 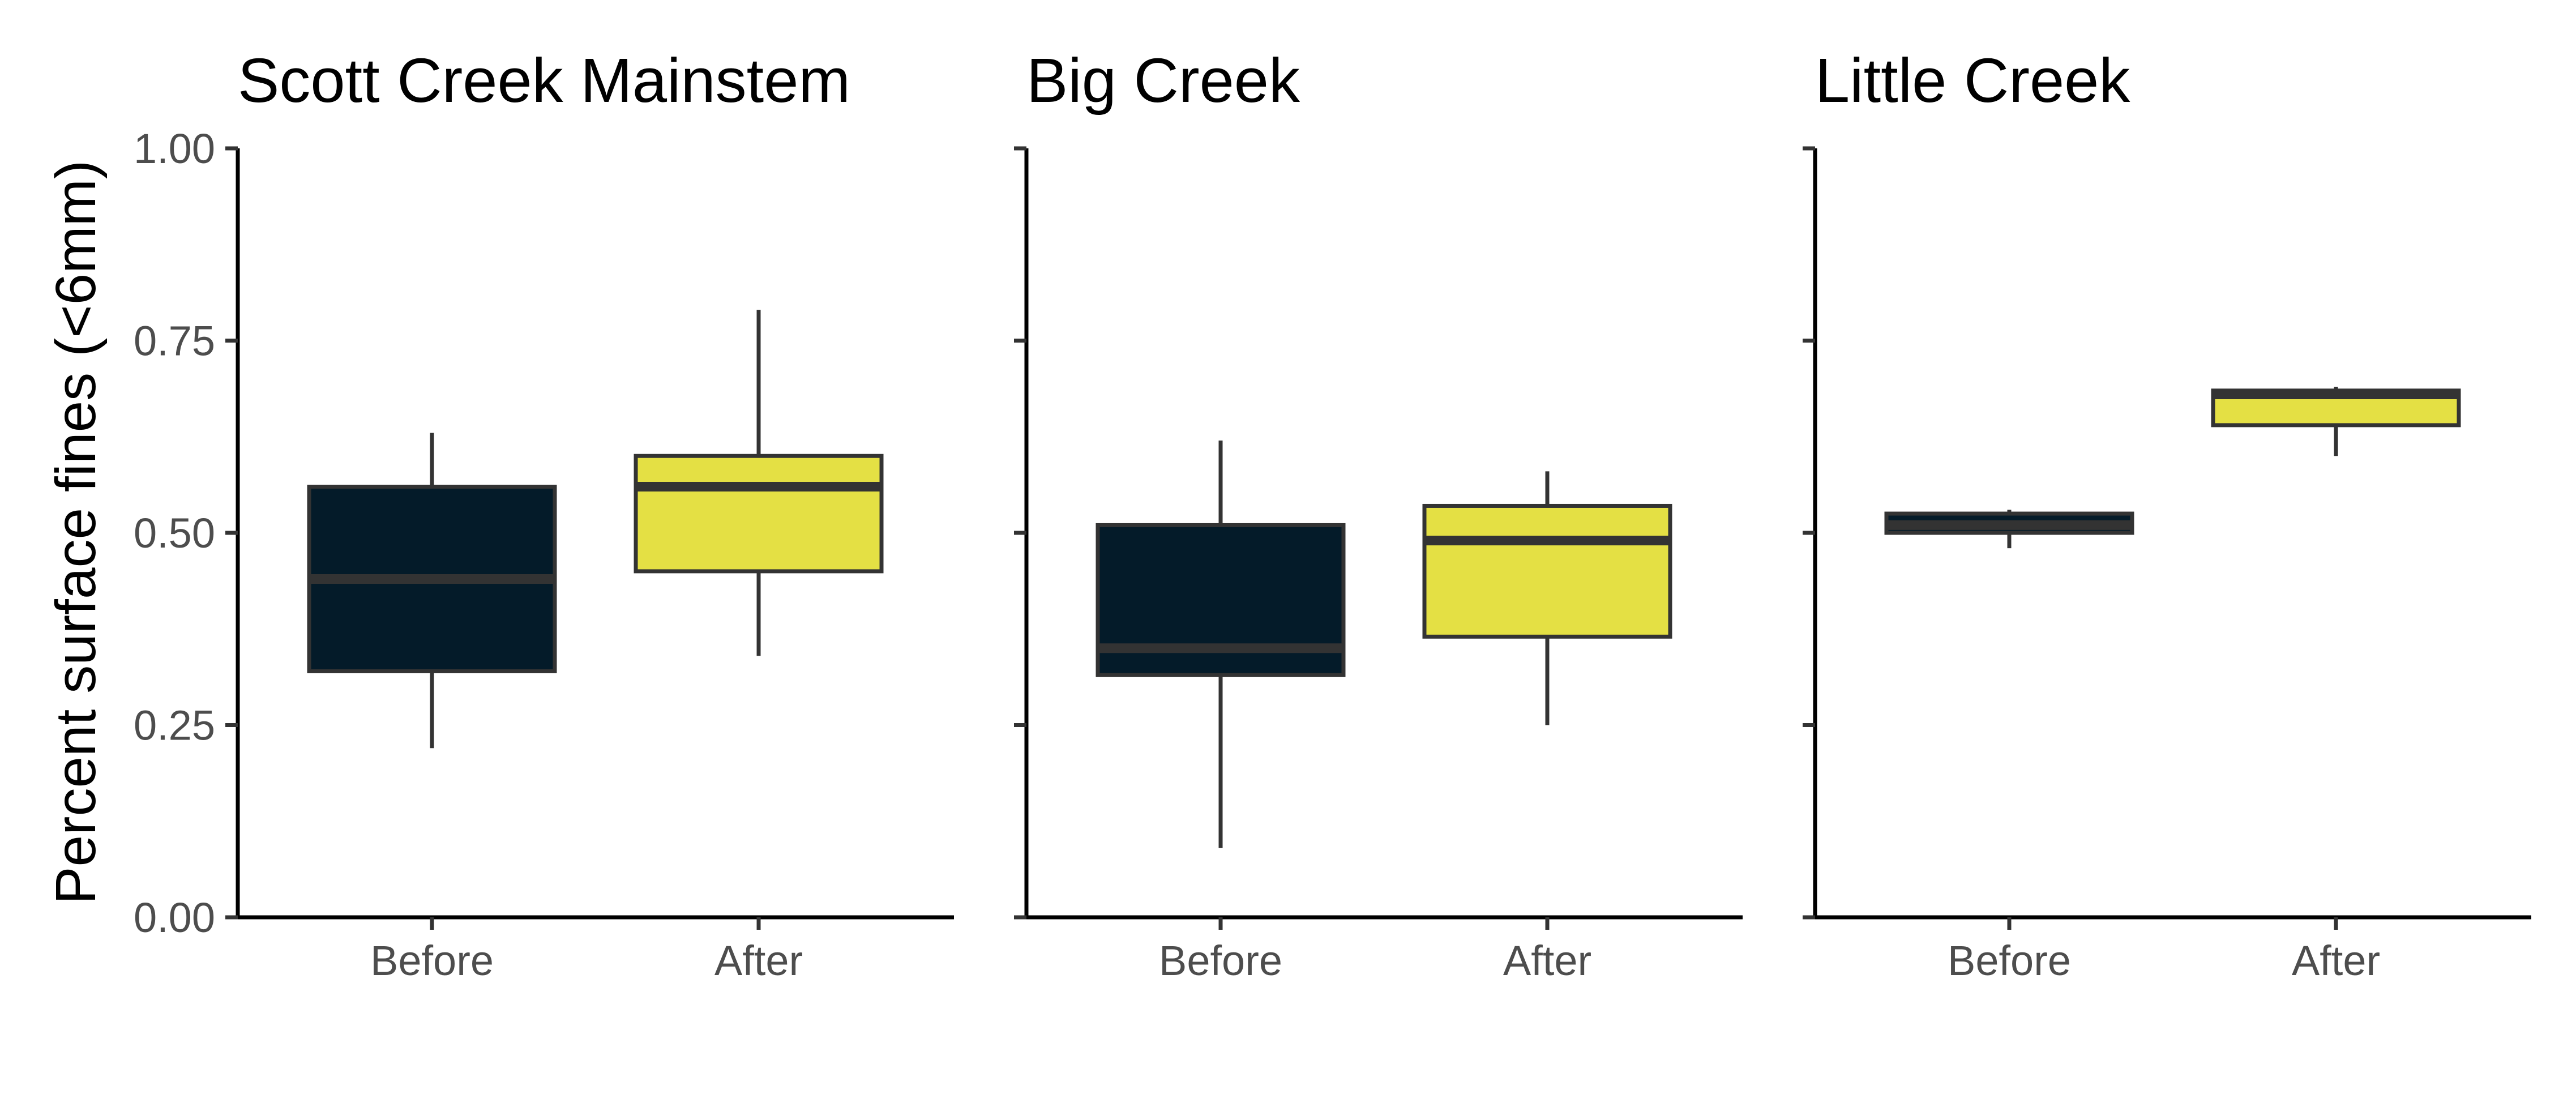 I want to click on y-tick-label: 0.75, so click(x=174, y=341).